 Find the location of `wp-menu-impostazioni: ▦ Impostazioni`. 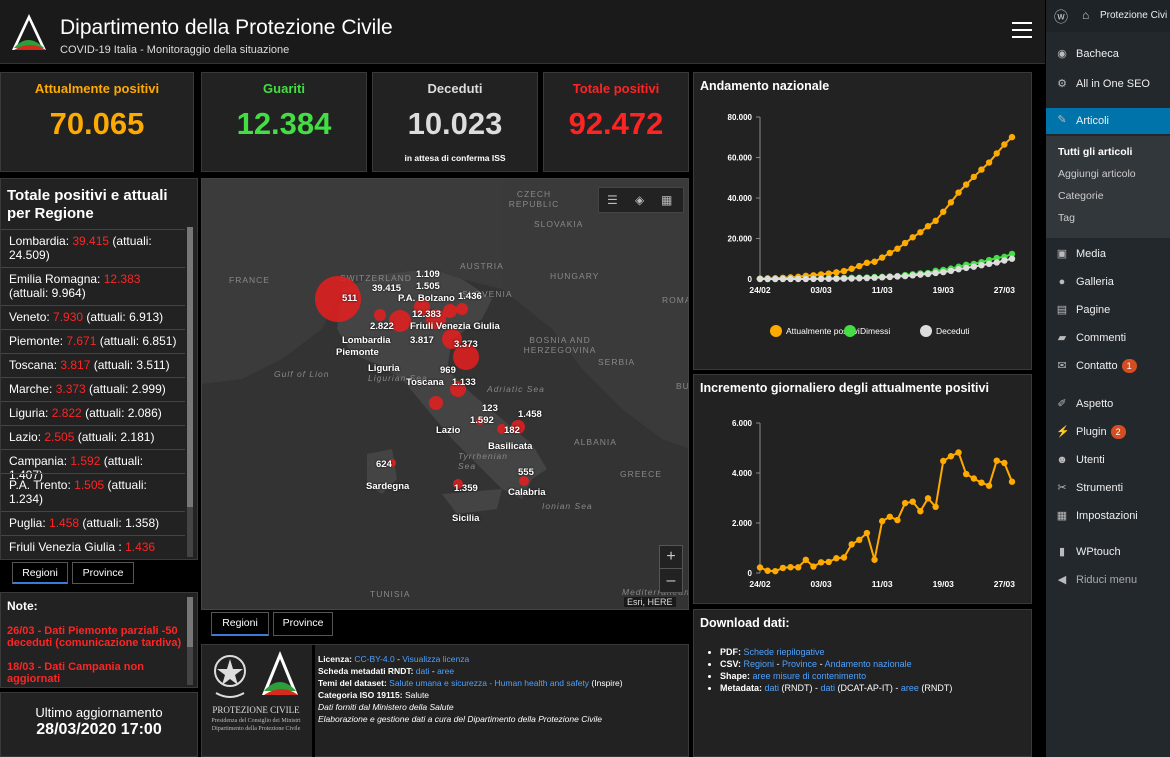

wp-menu-impostazioni: ▦ Impostazioni is located at coordinates (1108, 516).